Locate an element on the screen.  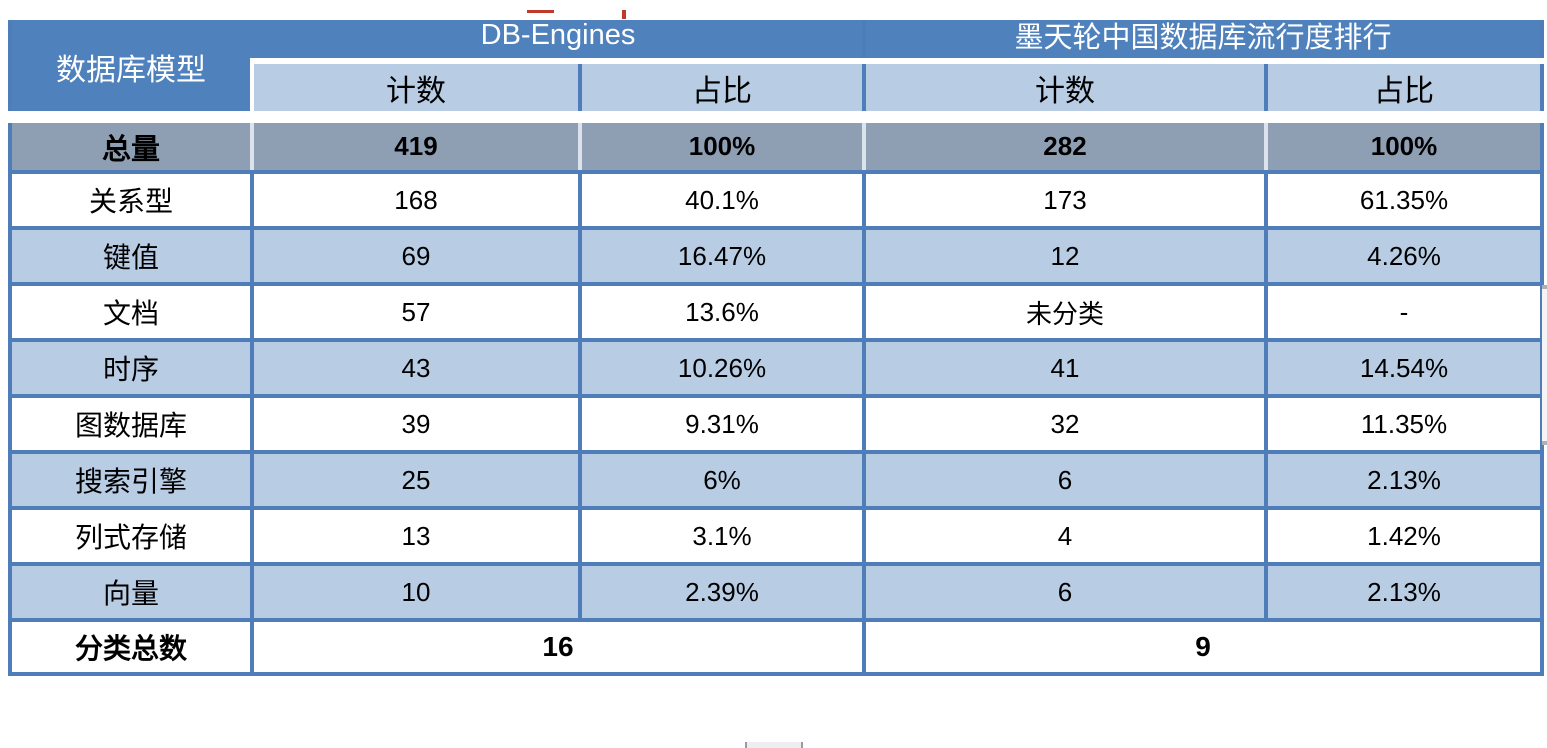
cell-value: 13 is located at coordinates (416, 536).